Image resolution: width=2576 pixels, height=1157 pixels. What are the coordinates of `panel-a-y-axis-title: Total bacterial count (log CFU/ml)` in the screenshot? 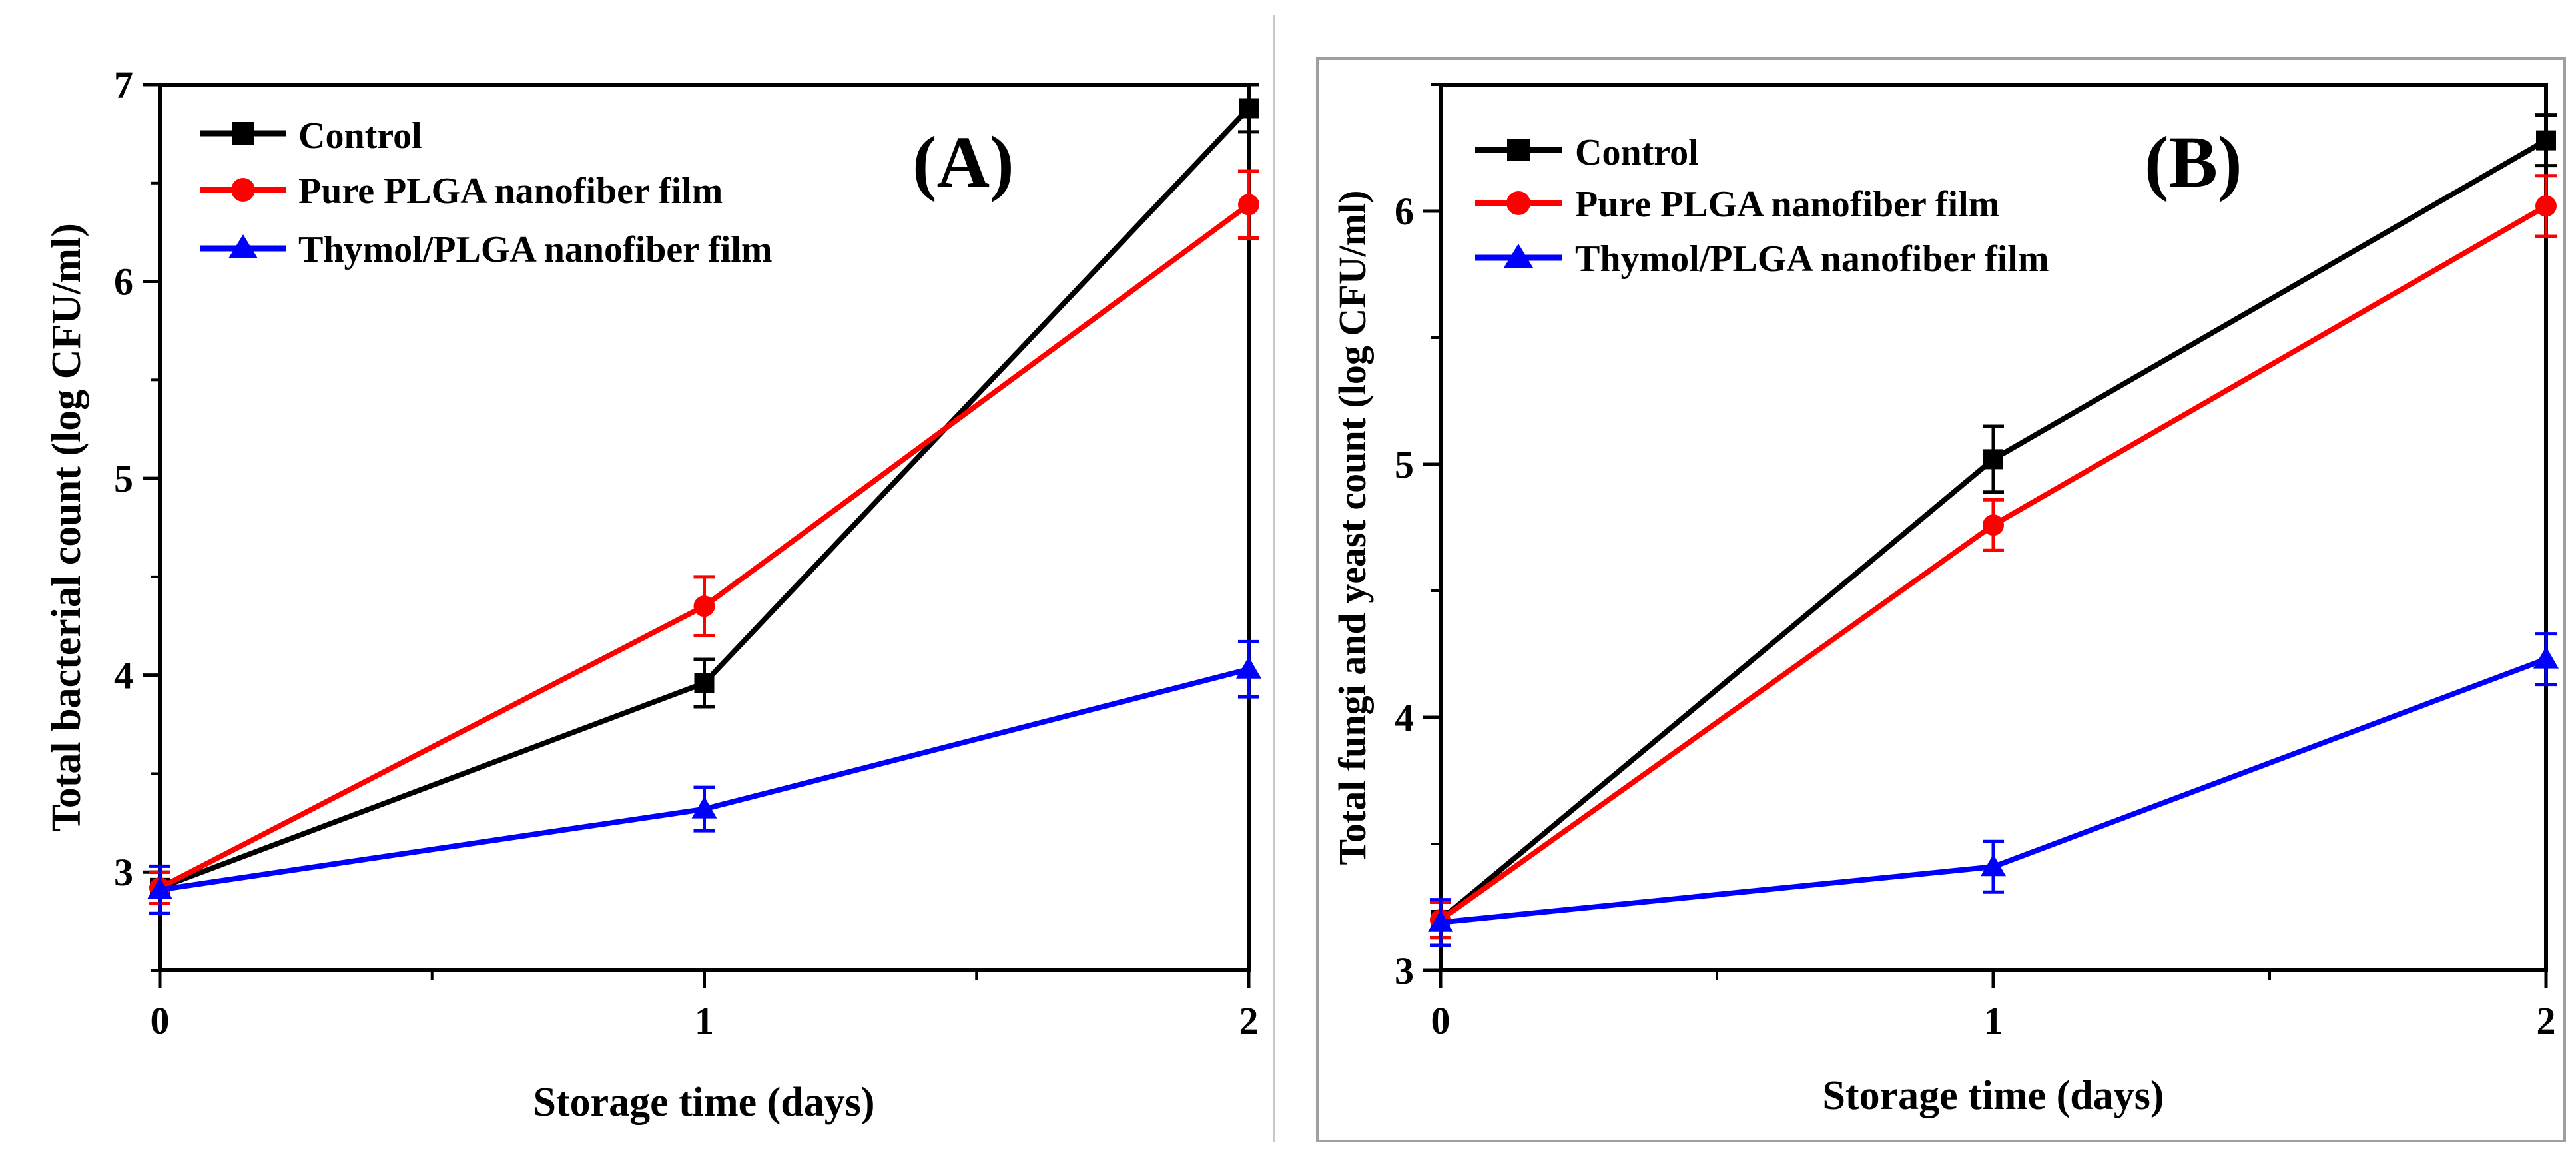 It's located at (66, 527).